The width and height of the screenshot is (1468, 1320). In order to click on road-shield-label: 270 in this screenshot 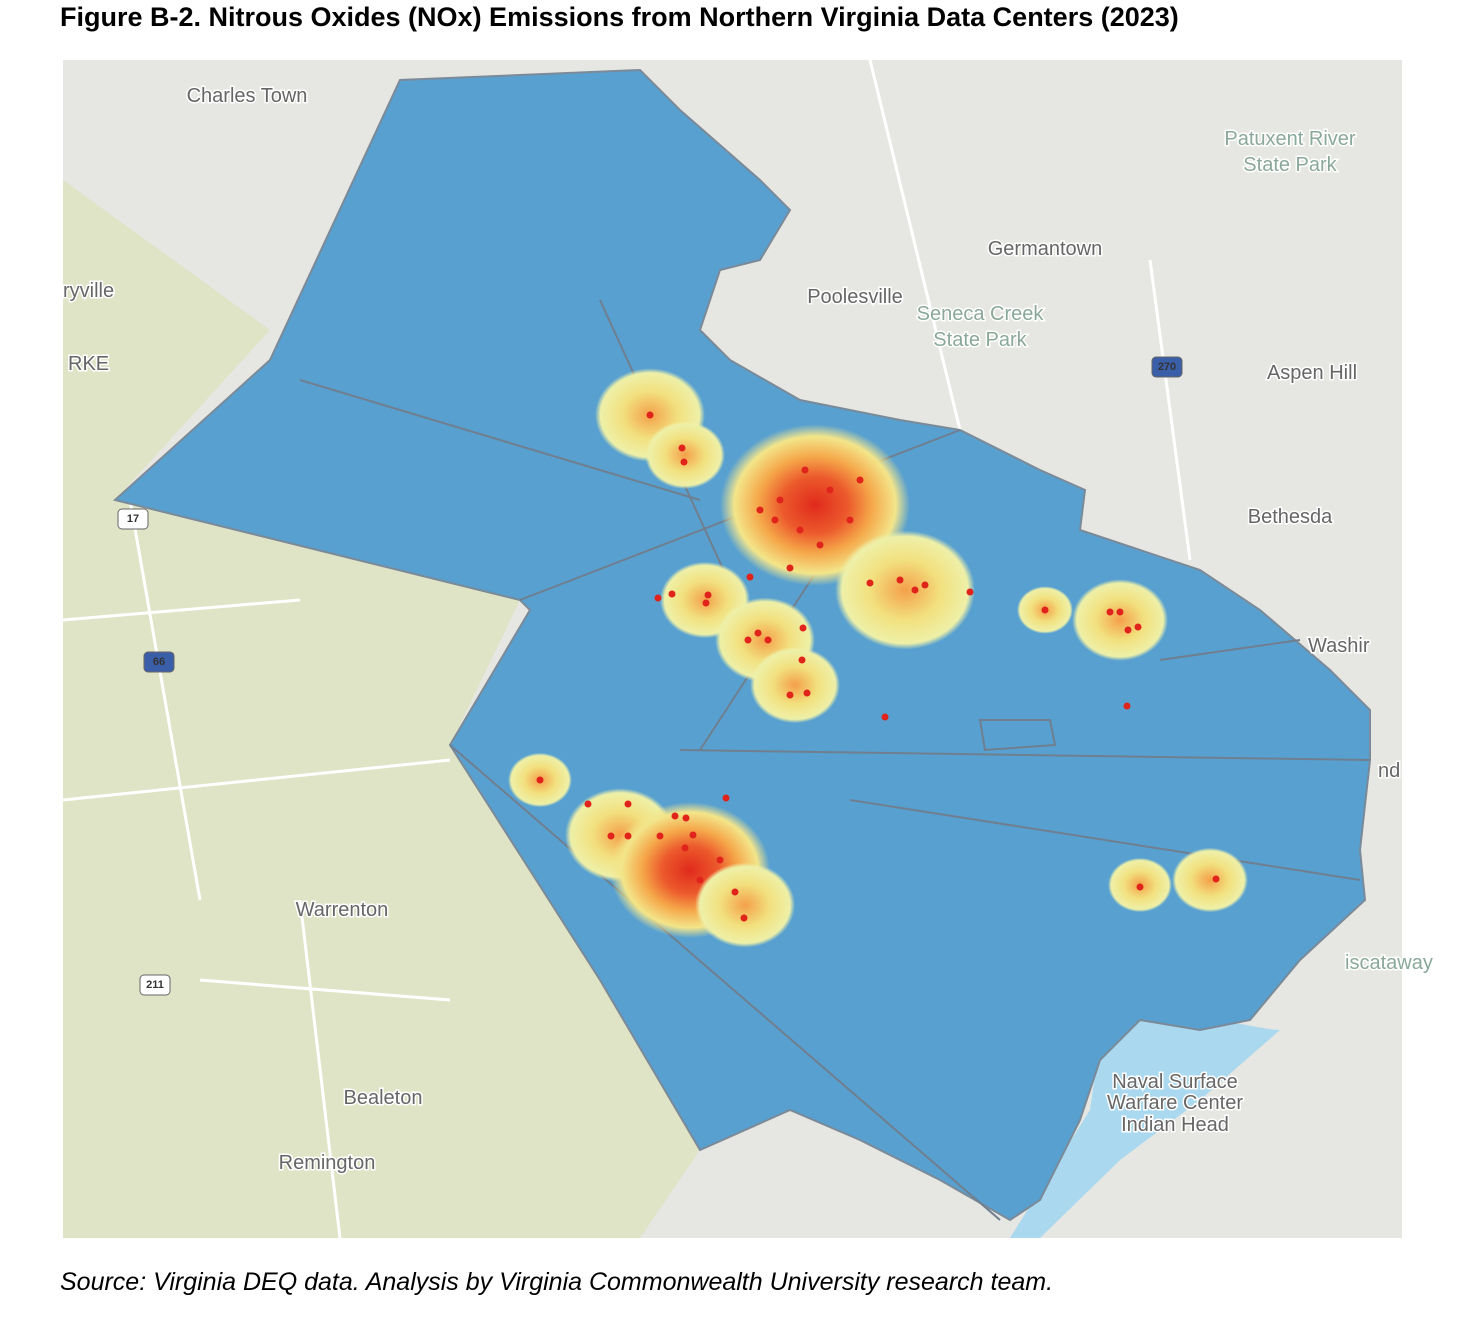, I will do `click(1167, 367)`.